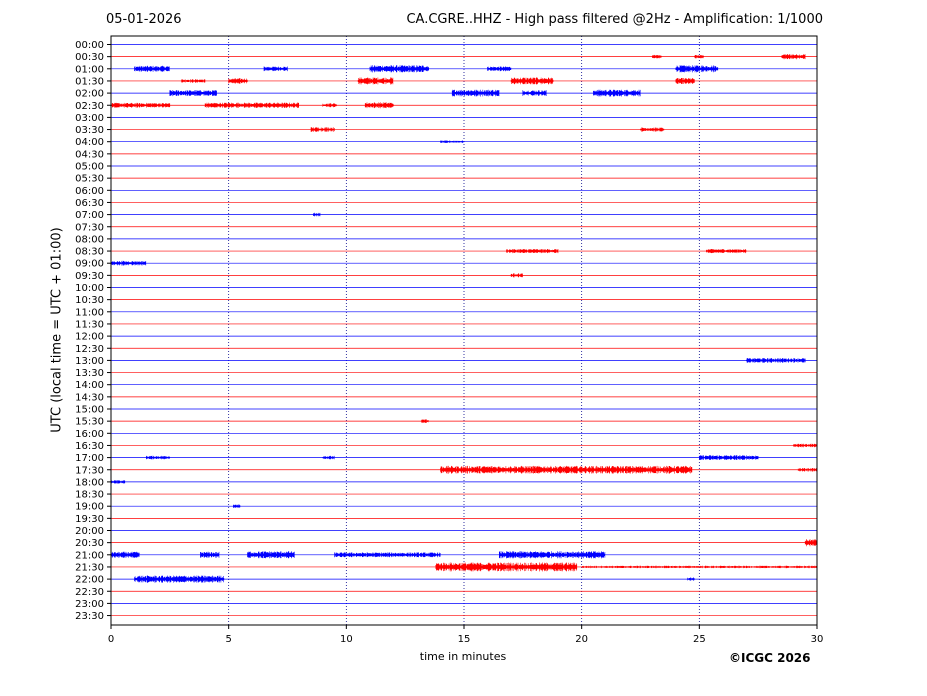 The image size is (927, 696). Describe the element at coordinates (89, 543) in the screenshot. I see `y-tick-label: 20:30` at that location.